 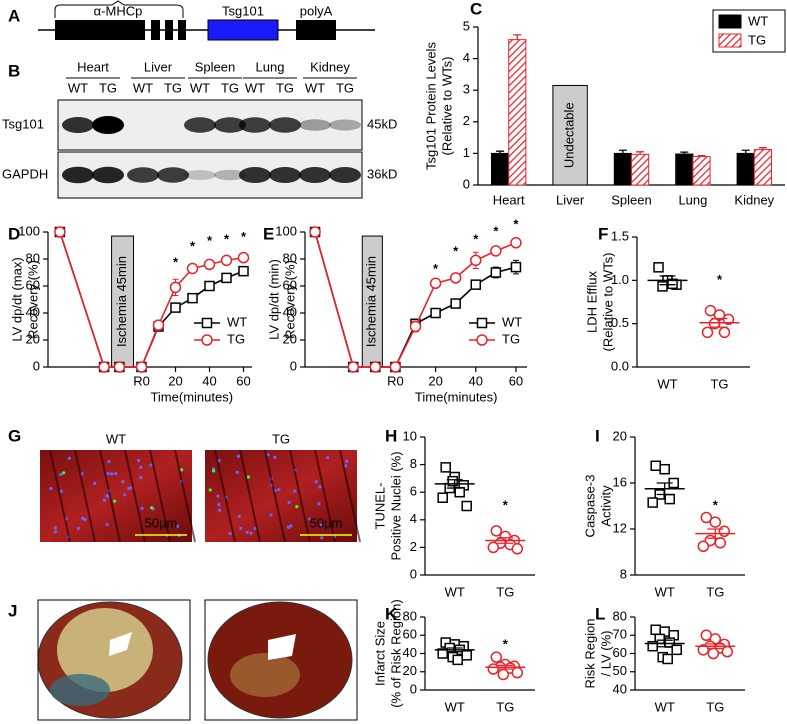 I want to click on y-tick-label: 20, so click(x=33, y=338).